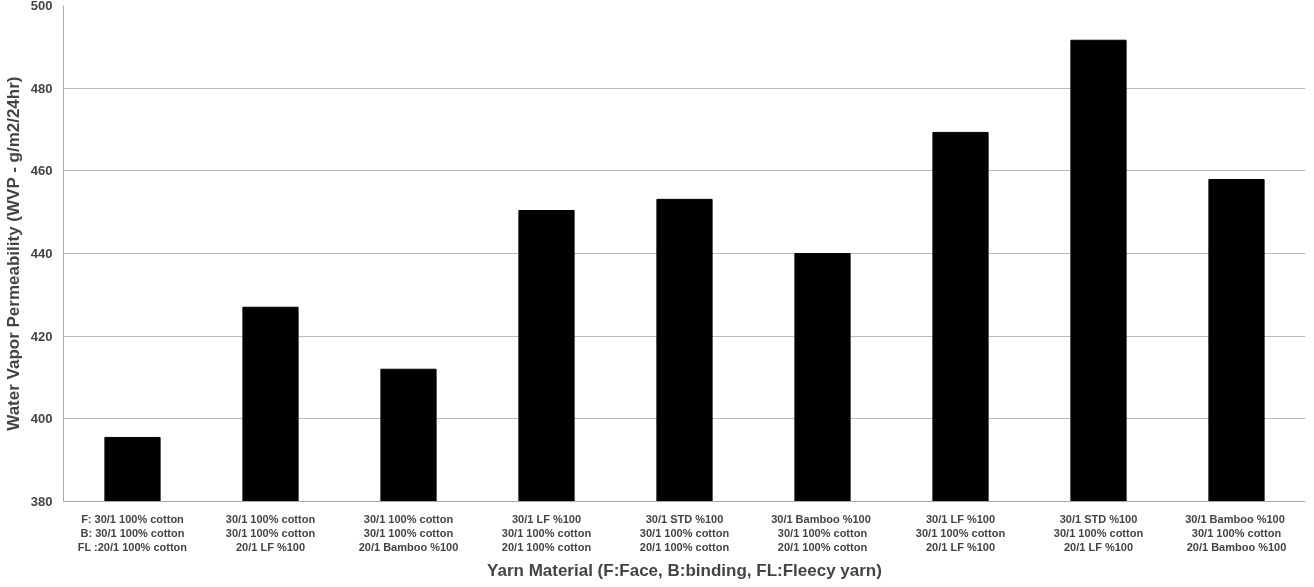  I want to click on y-tick-label: 440, so click(41, 253).